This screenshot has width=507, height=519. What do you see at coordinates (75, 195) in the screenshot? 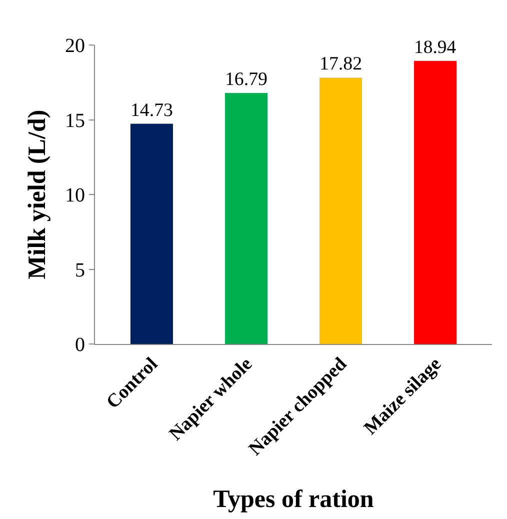
I see `y-tick-label: 10` at bounding box center [75, 195].